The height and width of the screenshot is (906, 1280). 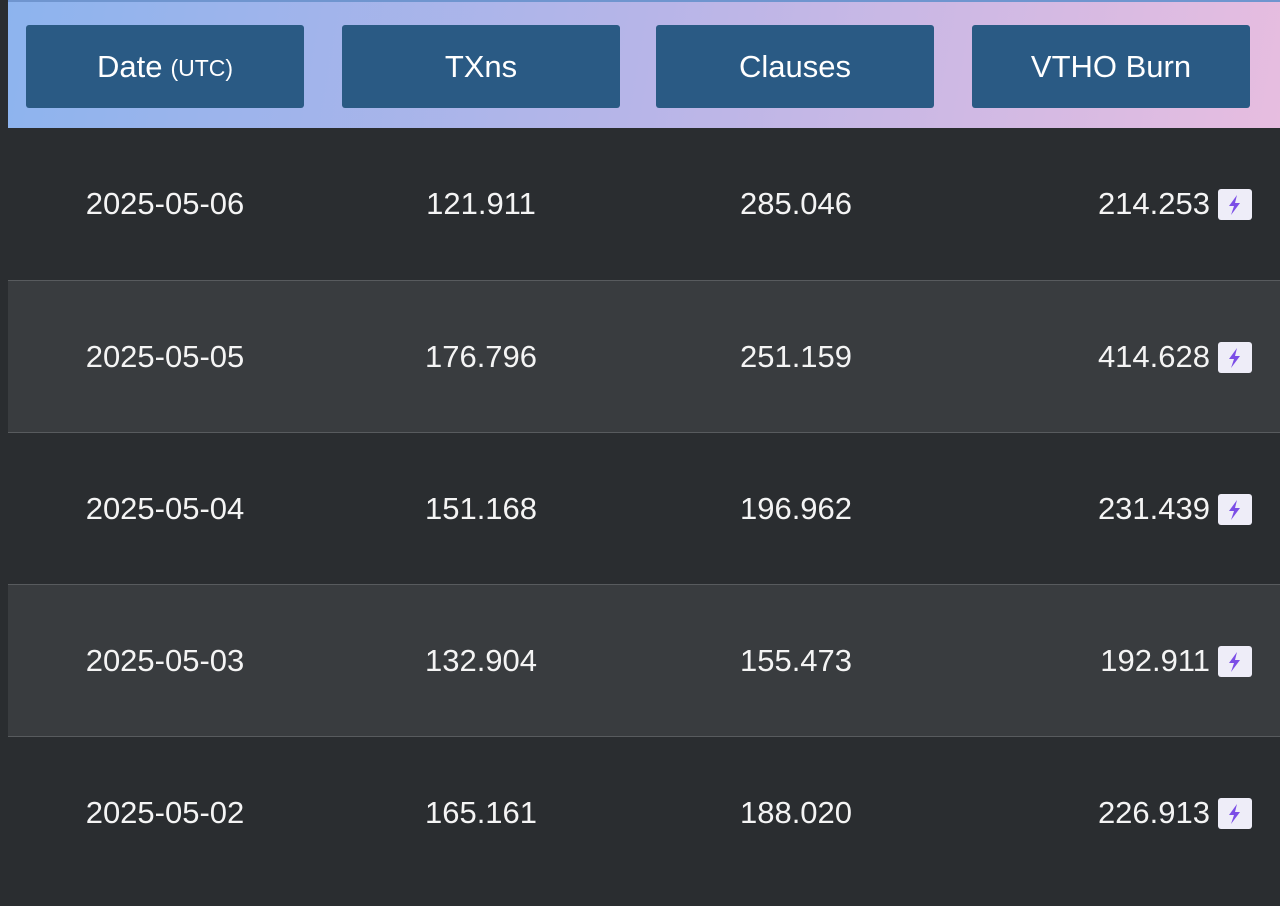 I want to click on table-cell: 165.161, so click(x=481, y=812).